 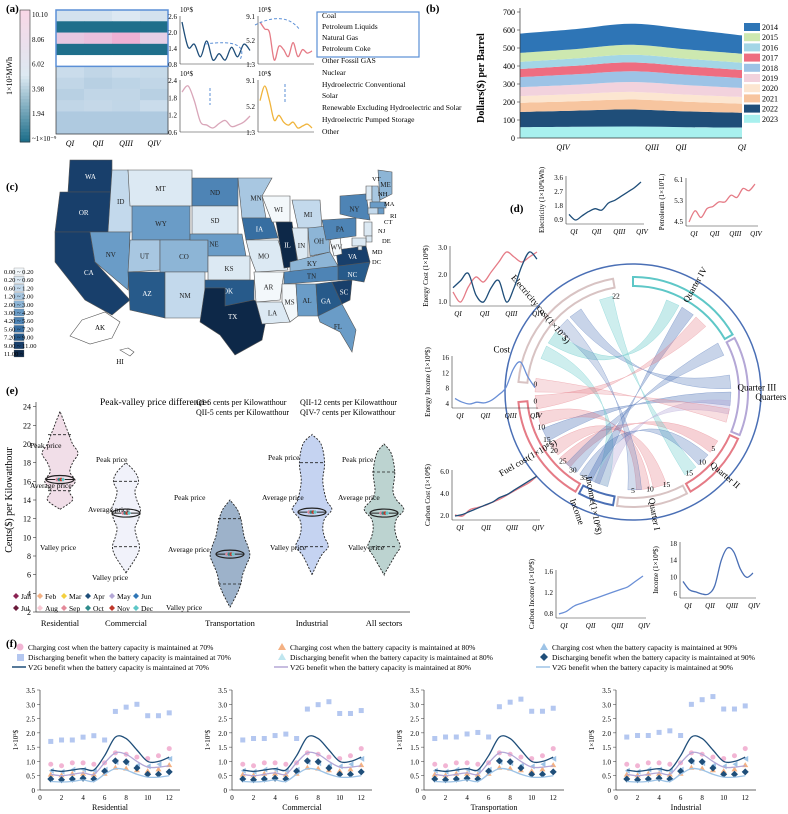 I want to click on f-legend-marker, so click(x=282, y=656).